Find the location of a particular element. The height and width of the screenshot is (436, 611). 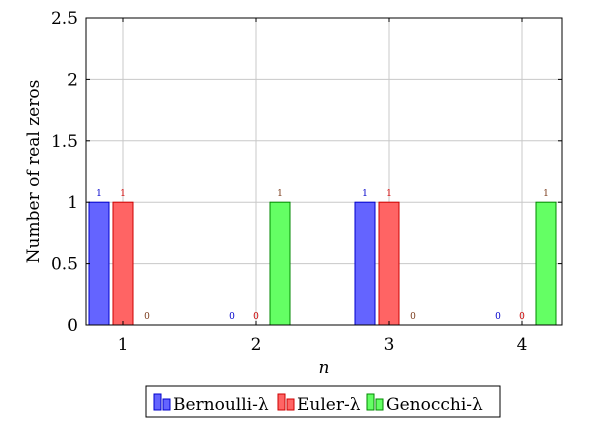

y-tick-label: 0 is located at coordinates (72, 326).